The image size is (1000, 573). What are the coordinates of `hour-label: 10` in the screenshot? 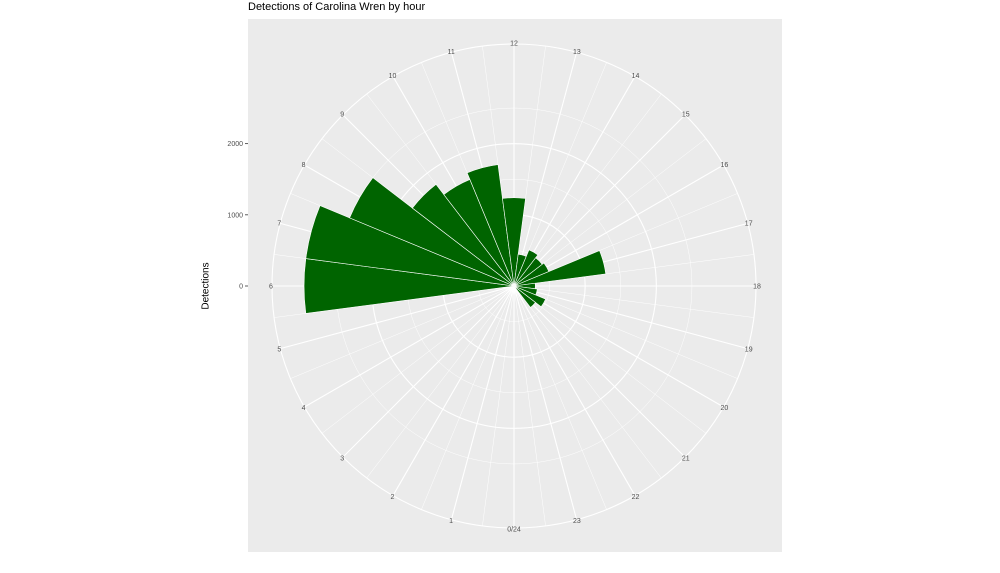 It's located at (393, 76).